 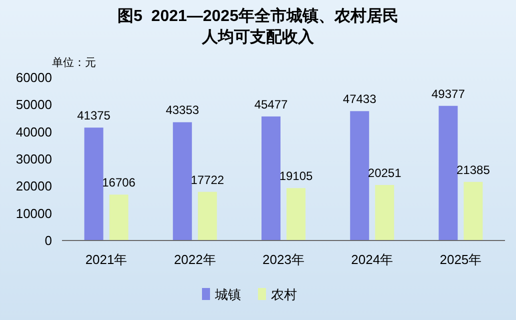 I want to click on data-label: 45477, so click(x=271, y=104).